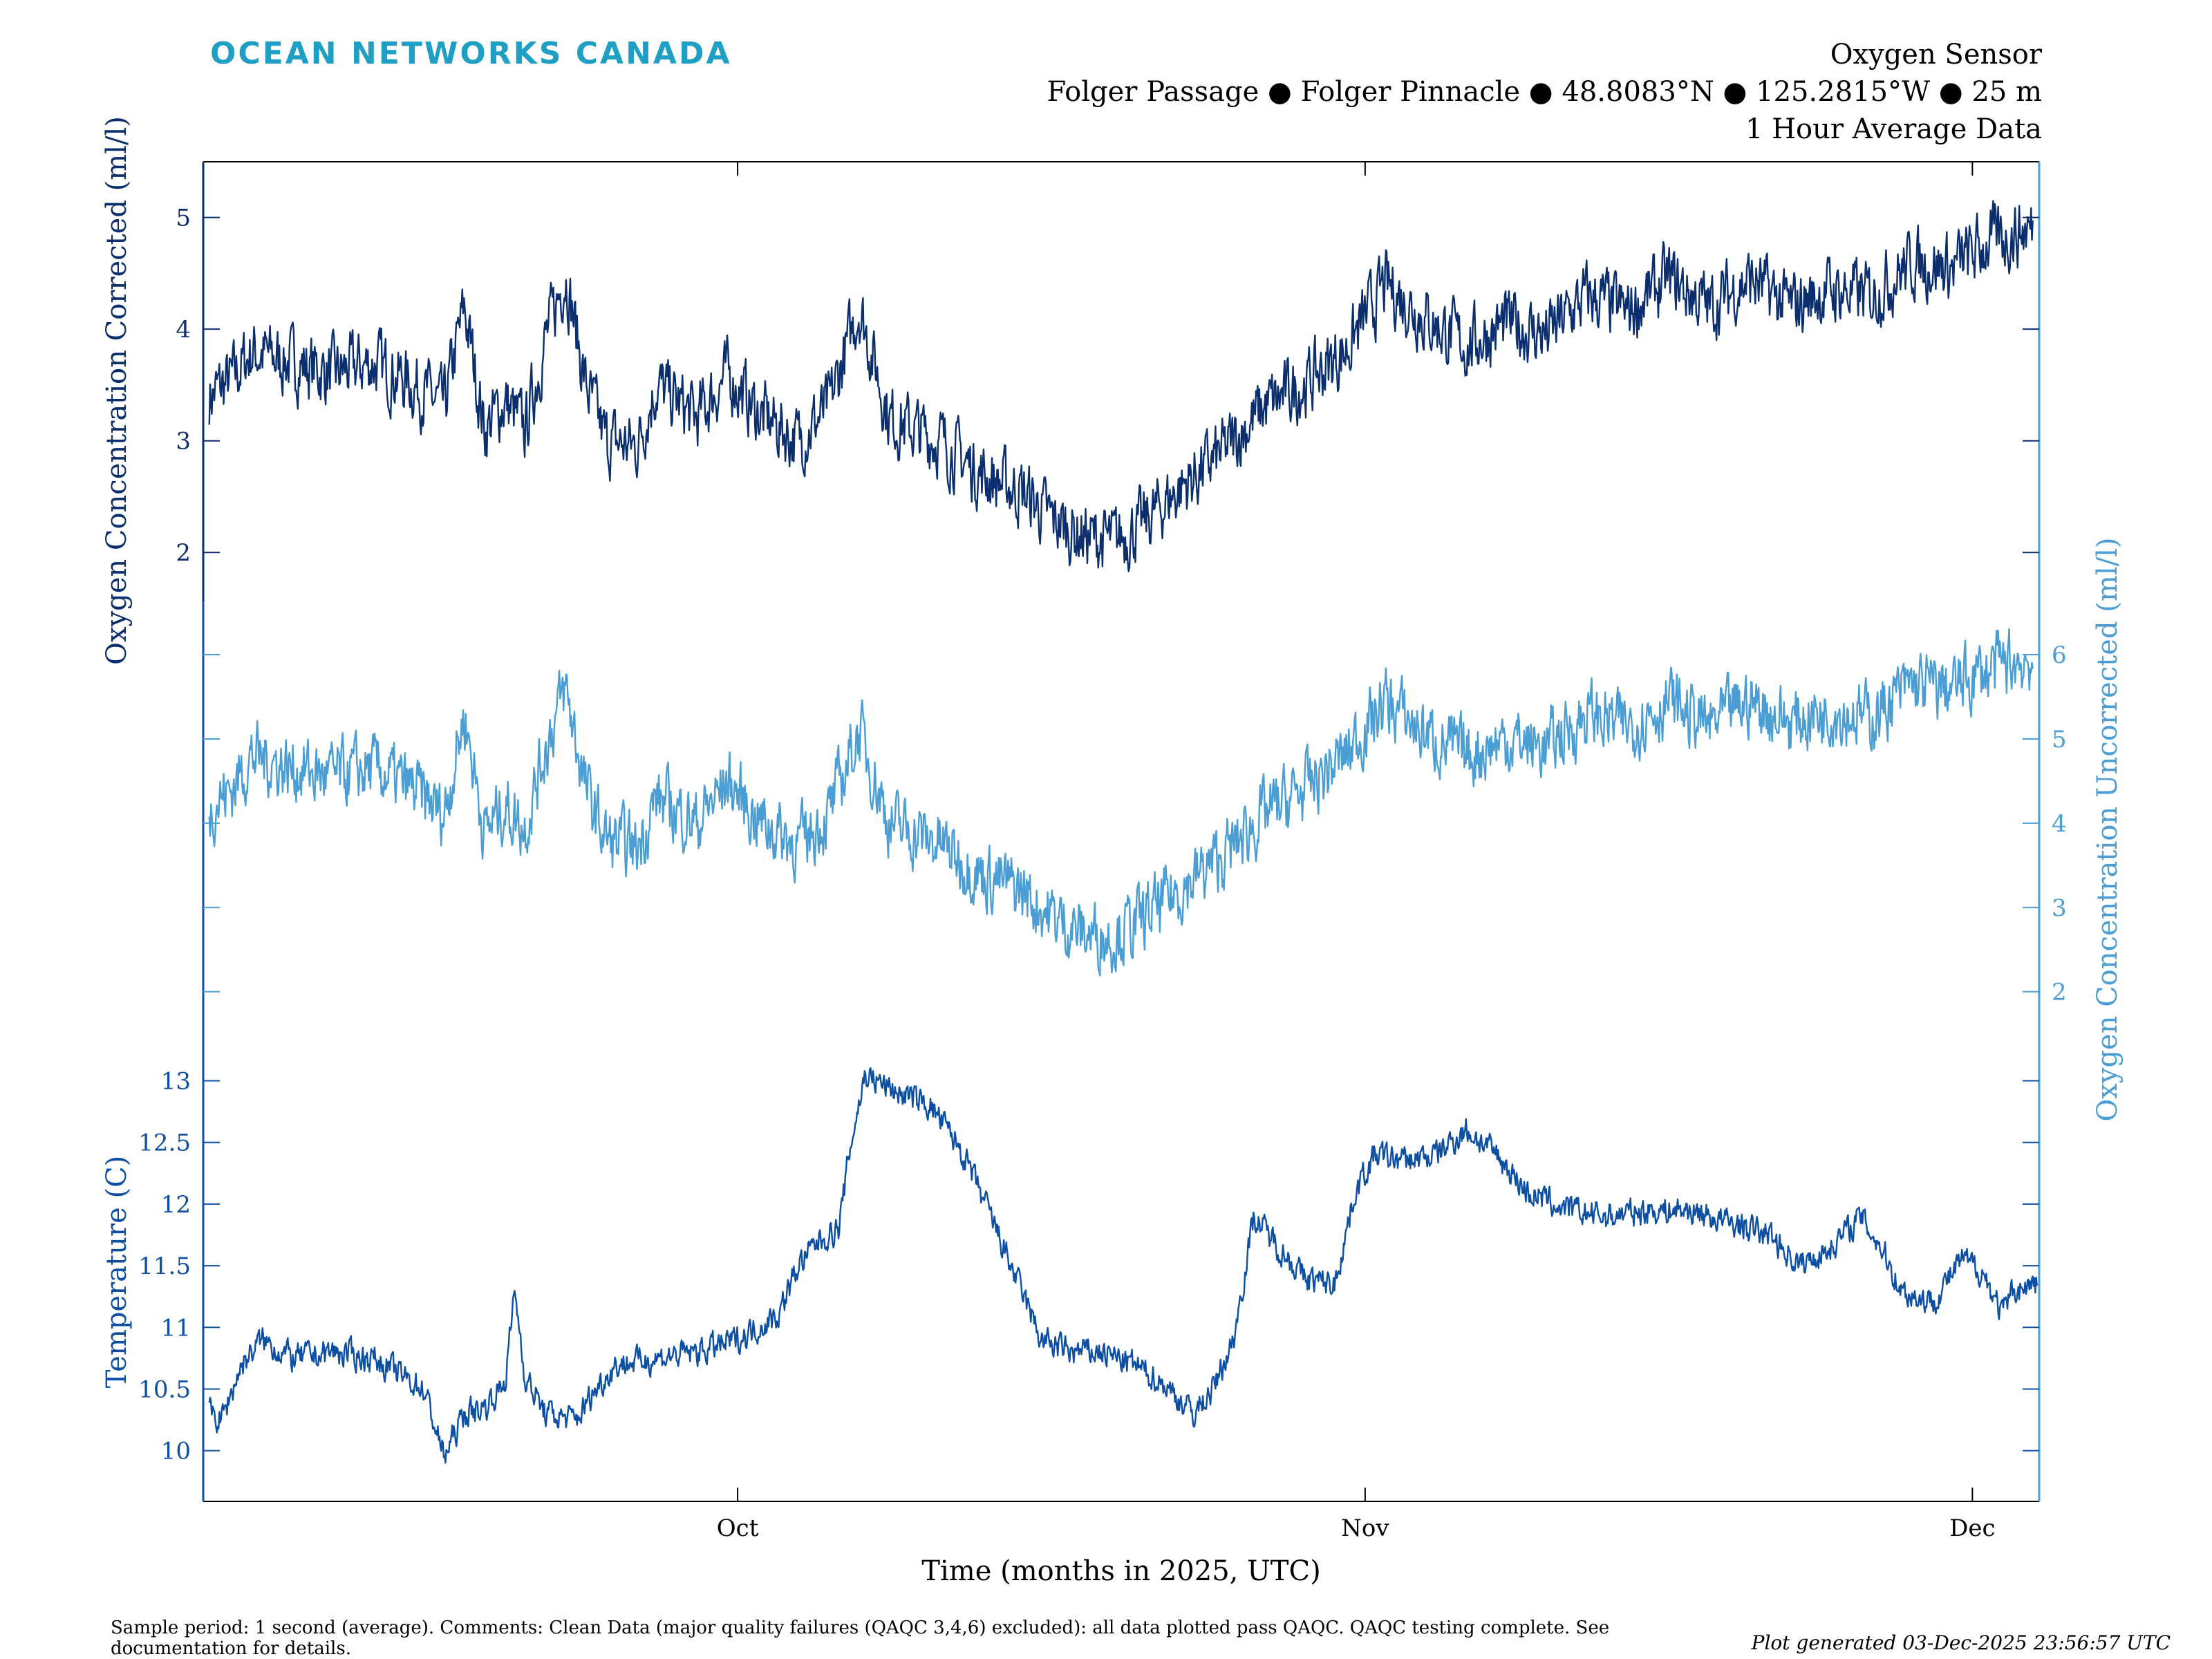 Image resolution: width=2212 pixels, height=1659 pixels. Describe the element at coordinates (176, 1451) in the screenshot. I see `y-tick-label: 10` at that location.